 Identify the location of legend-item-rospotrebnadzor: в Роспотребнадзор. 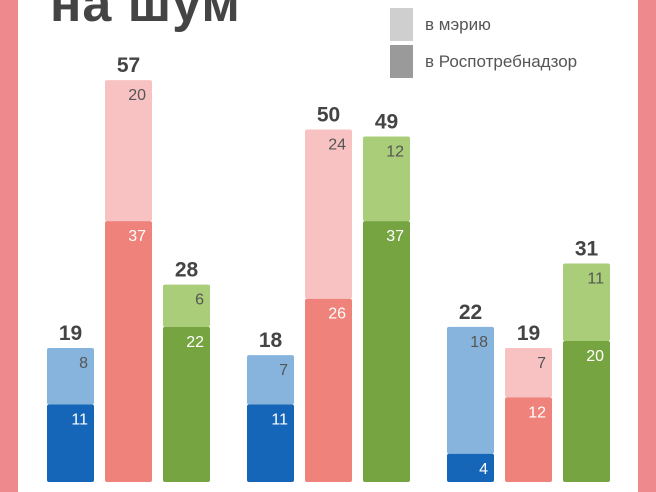
(483, 61).